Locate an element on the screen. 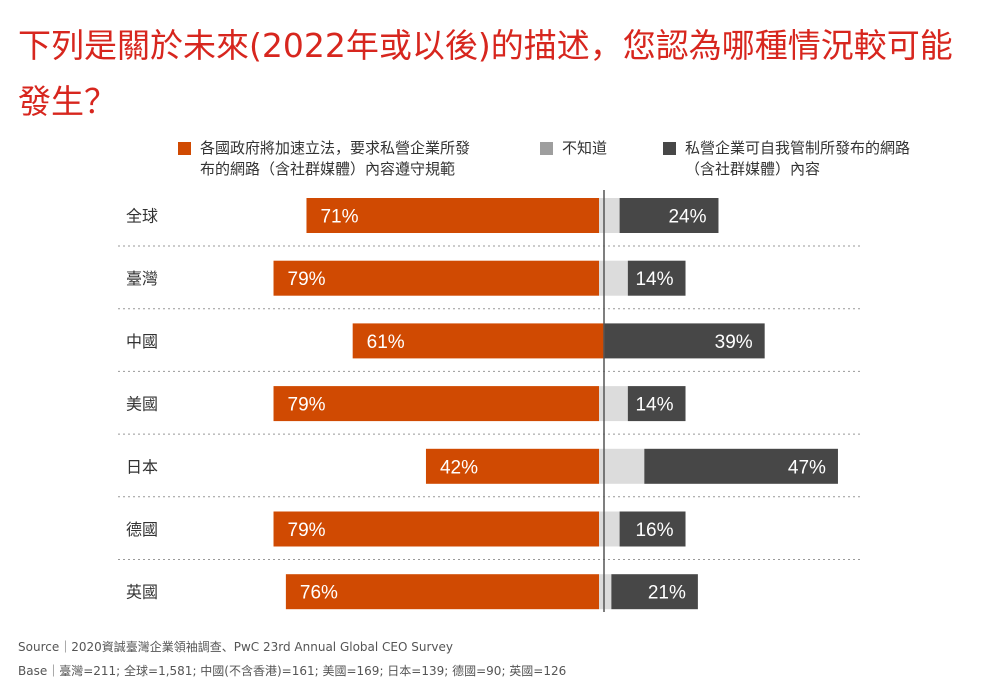 This screenshot has height=694, width=1000. category-label: 英國 is located at coordinates (142, 592).